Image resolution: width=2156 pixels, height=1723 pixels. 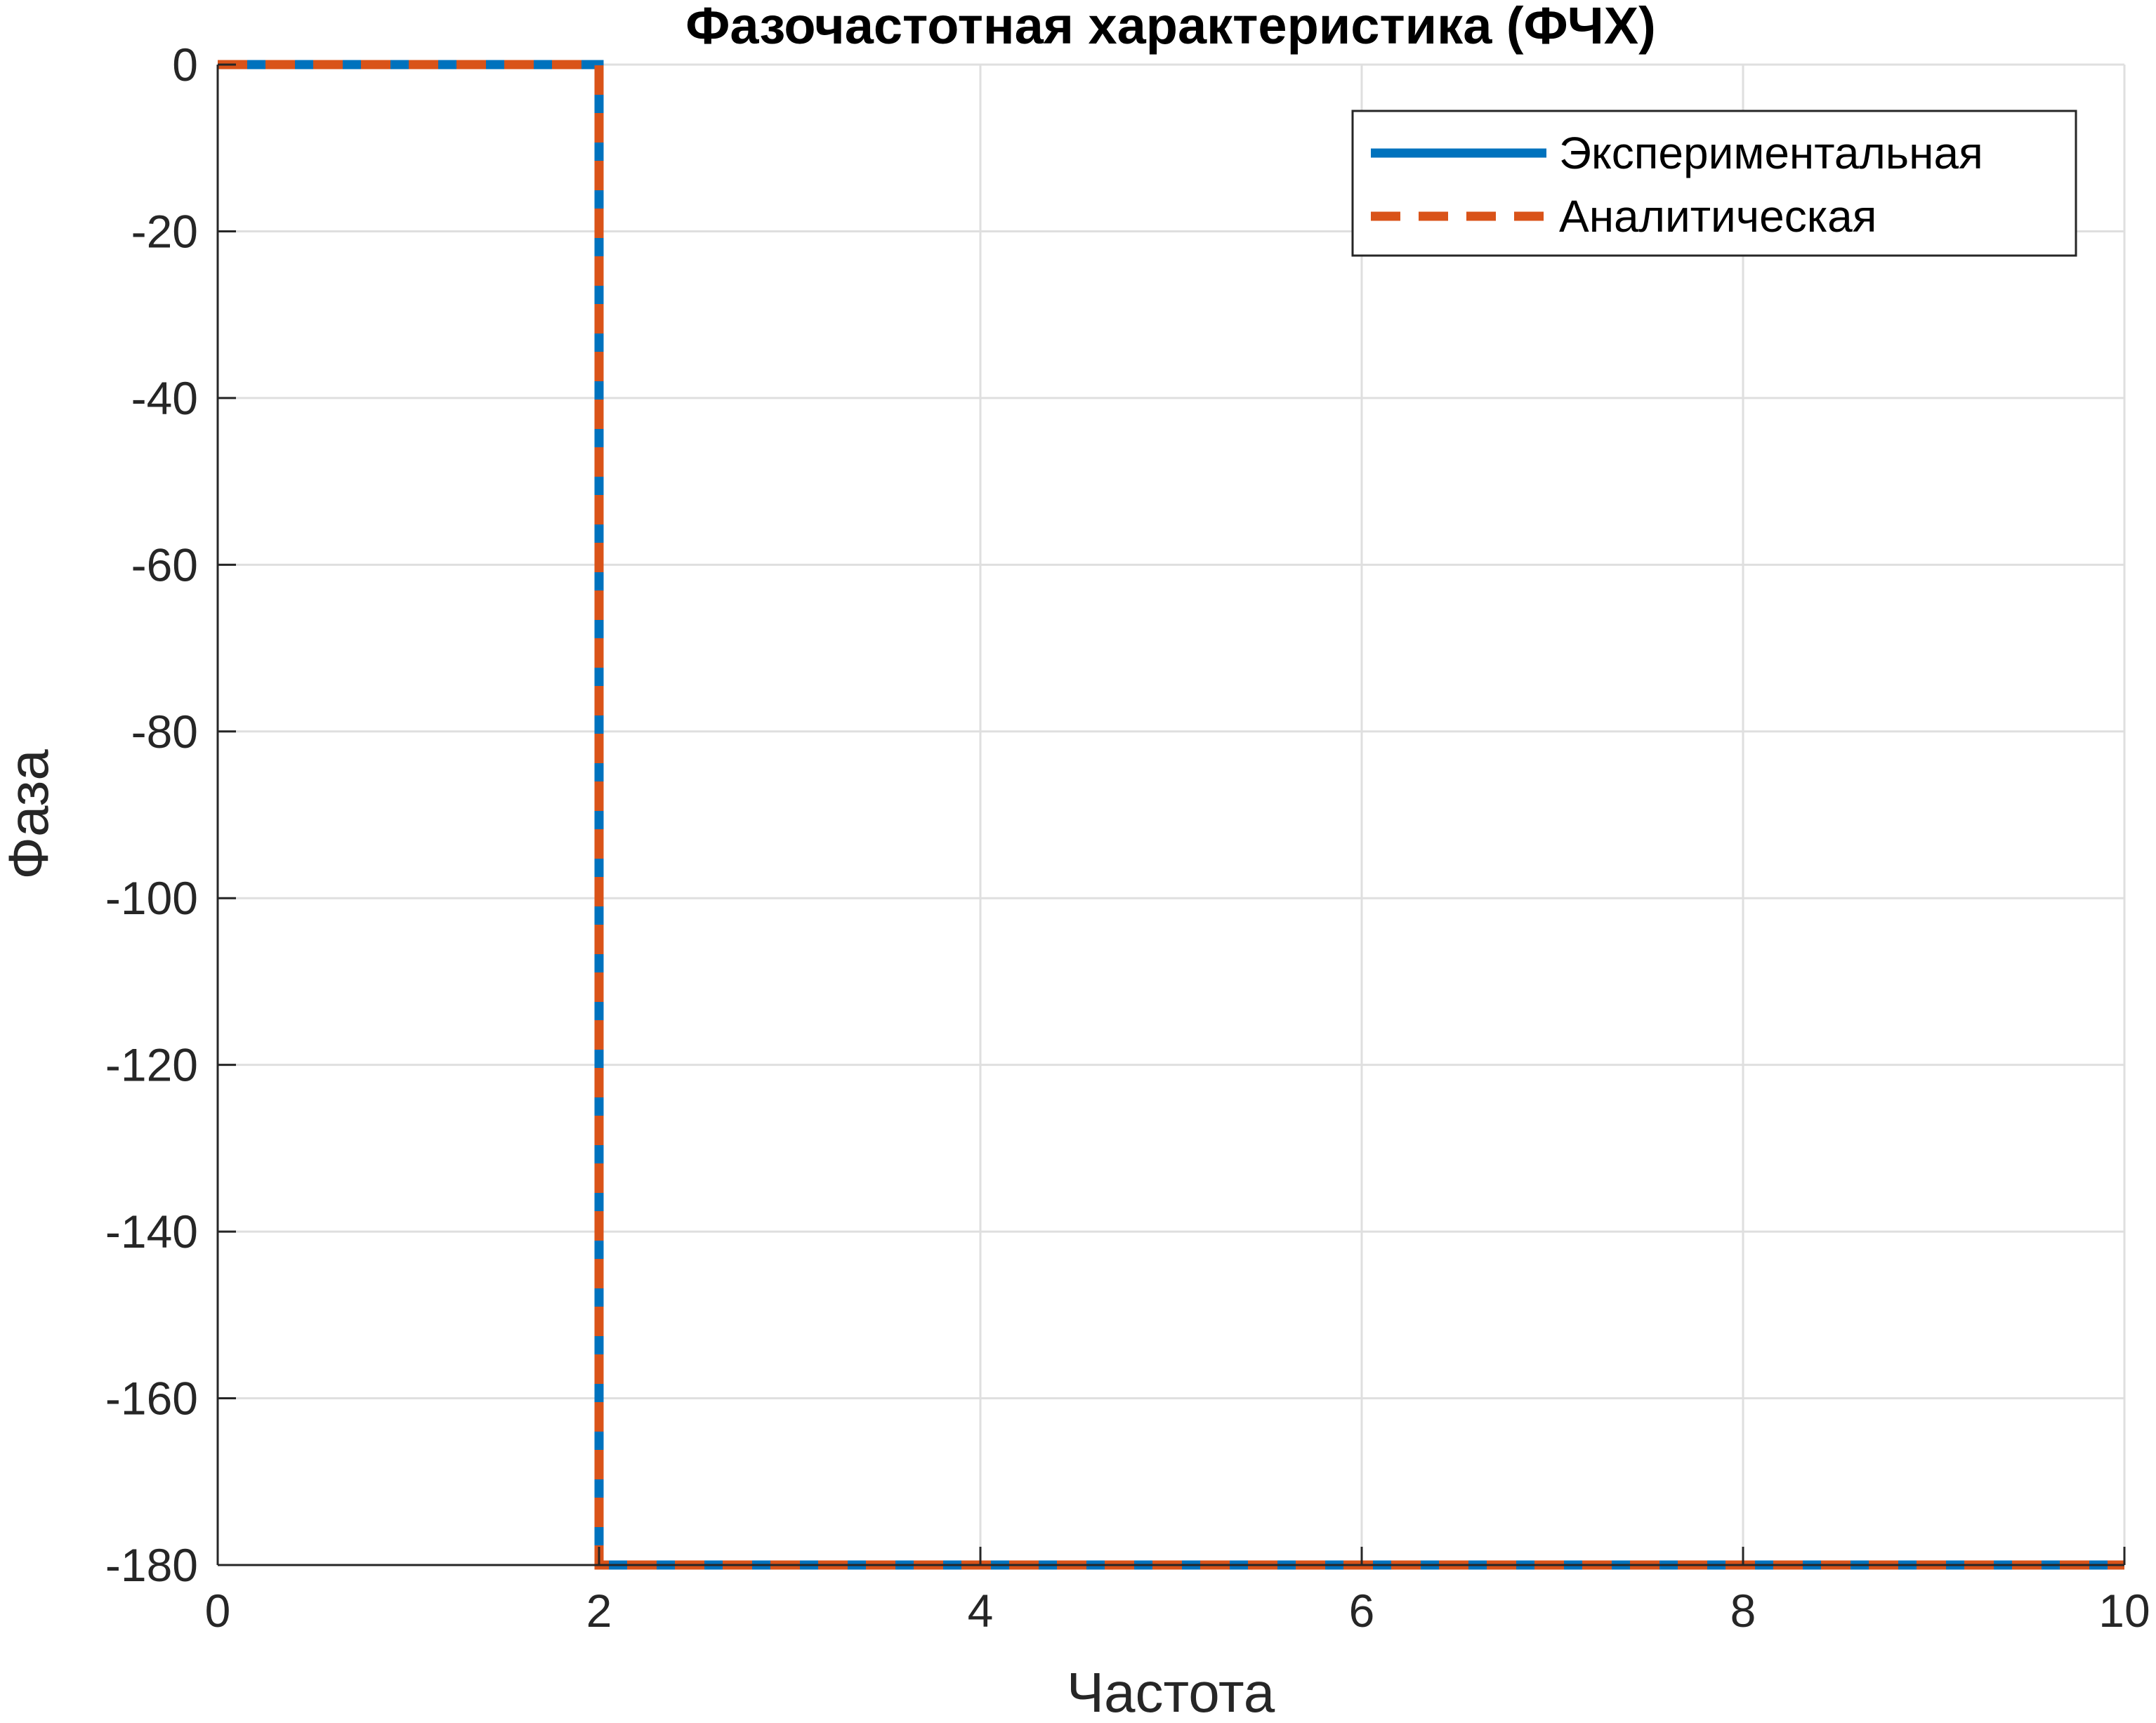 I want to click on chart-title: Фазочастотная характеристика (ФЧХ), so click(x=1170, y=28).